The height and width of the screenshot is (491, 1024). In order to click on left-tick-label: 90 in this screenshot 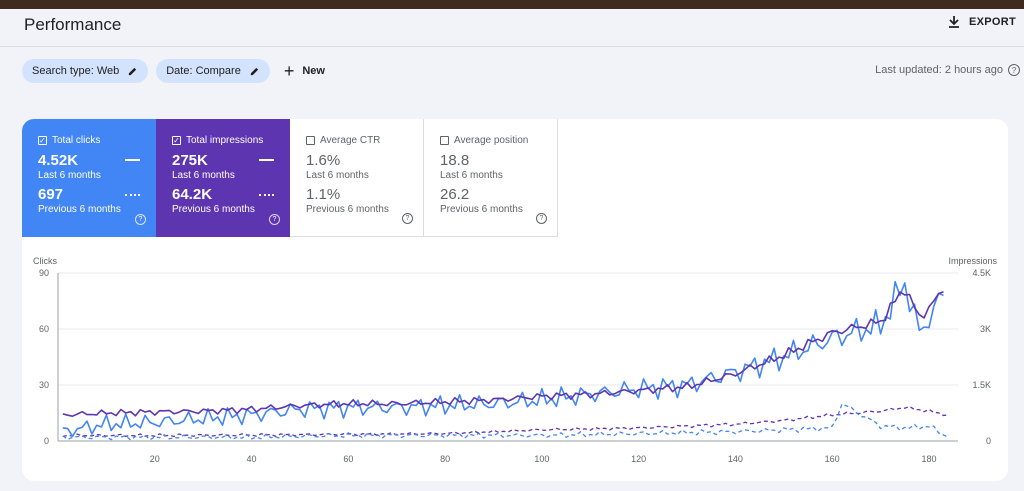, I will do `click(44, 273)`.